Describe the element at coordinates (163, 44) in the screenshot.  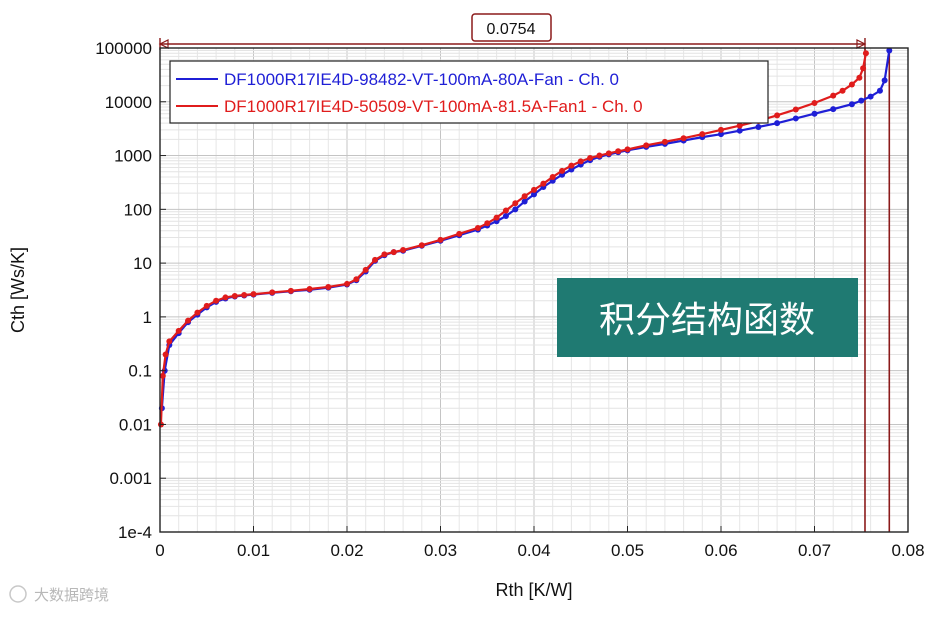
I see `span-arrow-left-head` at that location.